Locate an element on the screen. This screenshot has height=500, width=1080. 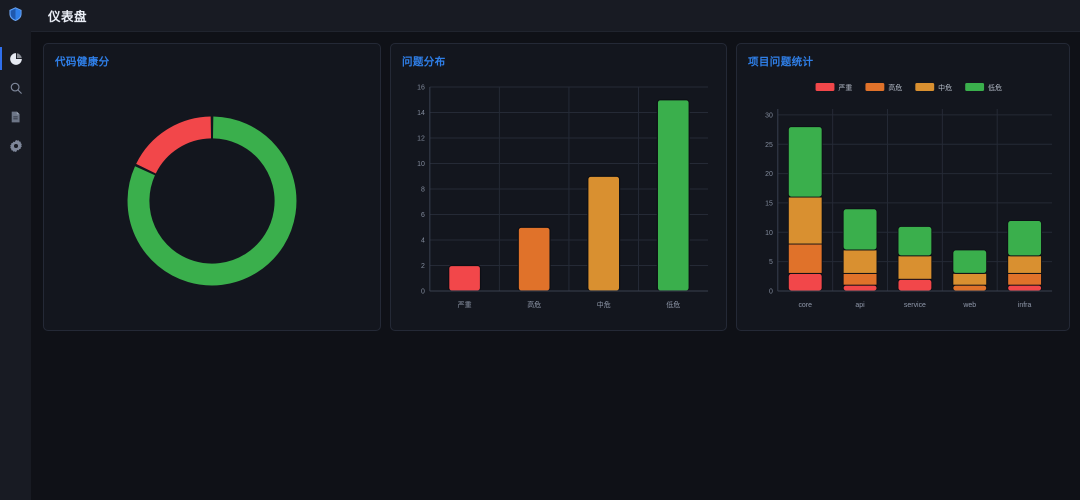
y-tick-2: 2 is located at coordinates (423, 266).